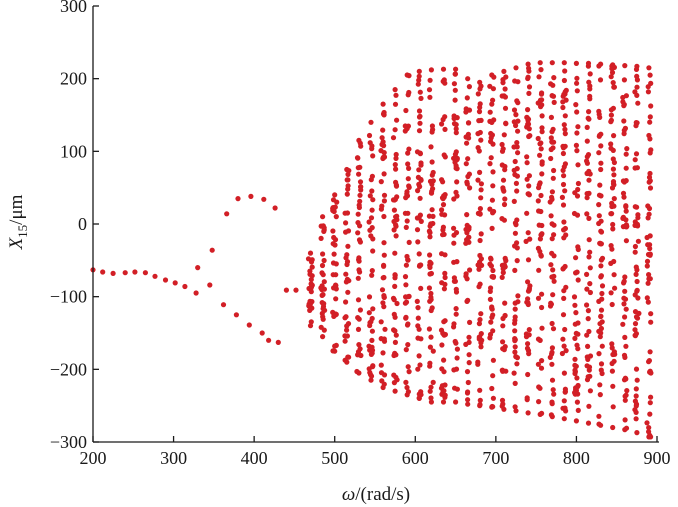  Describe the element at coordinates (68, 442) in the screenshot. I see `y-tick-label: −300` at that location.